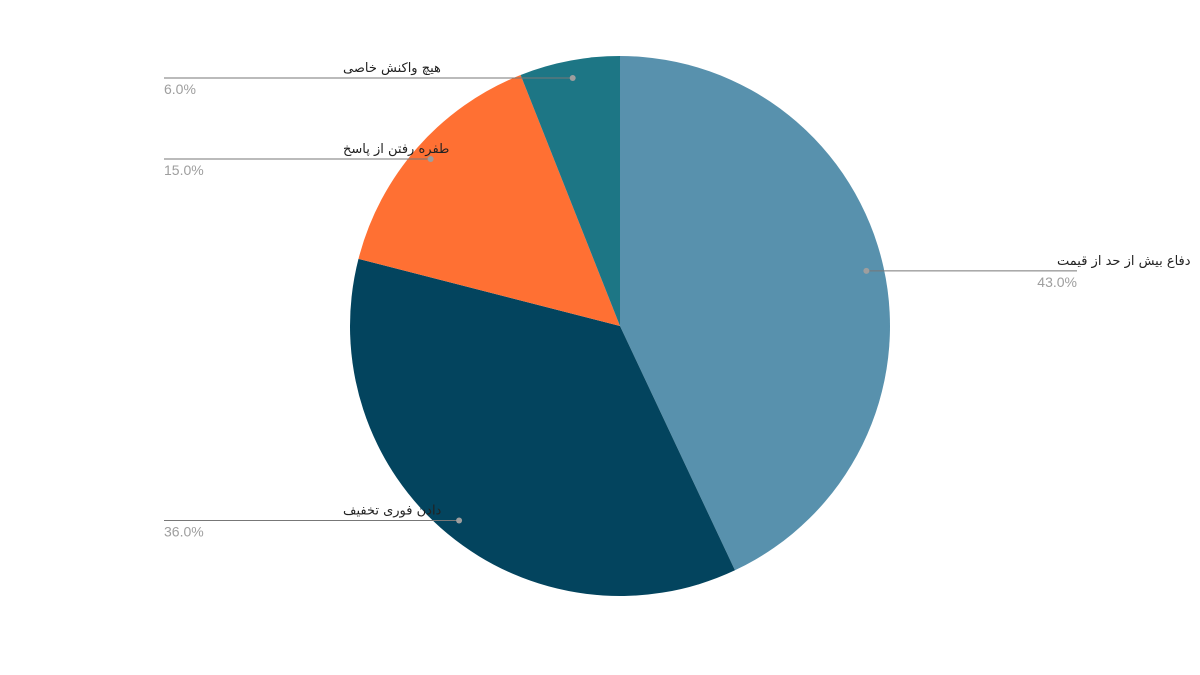 The width and height of the screenshot is (1200, 675). I want to click on slice-percent: 43.0%, so click(1057, 282).